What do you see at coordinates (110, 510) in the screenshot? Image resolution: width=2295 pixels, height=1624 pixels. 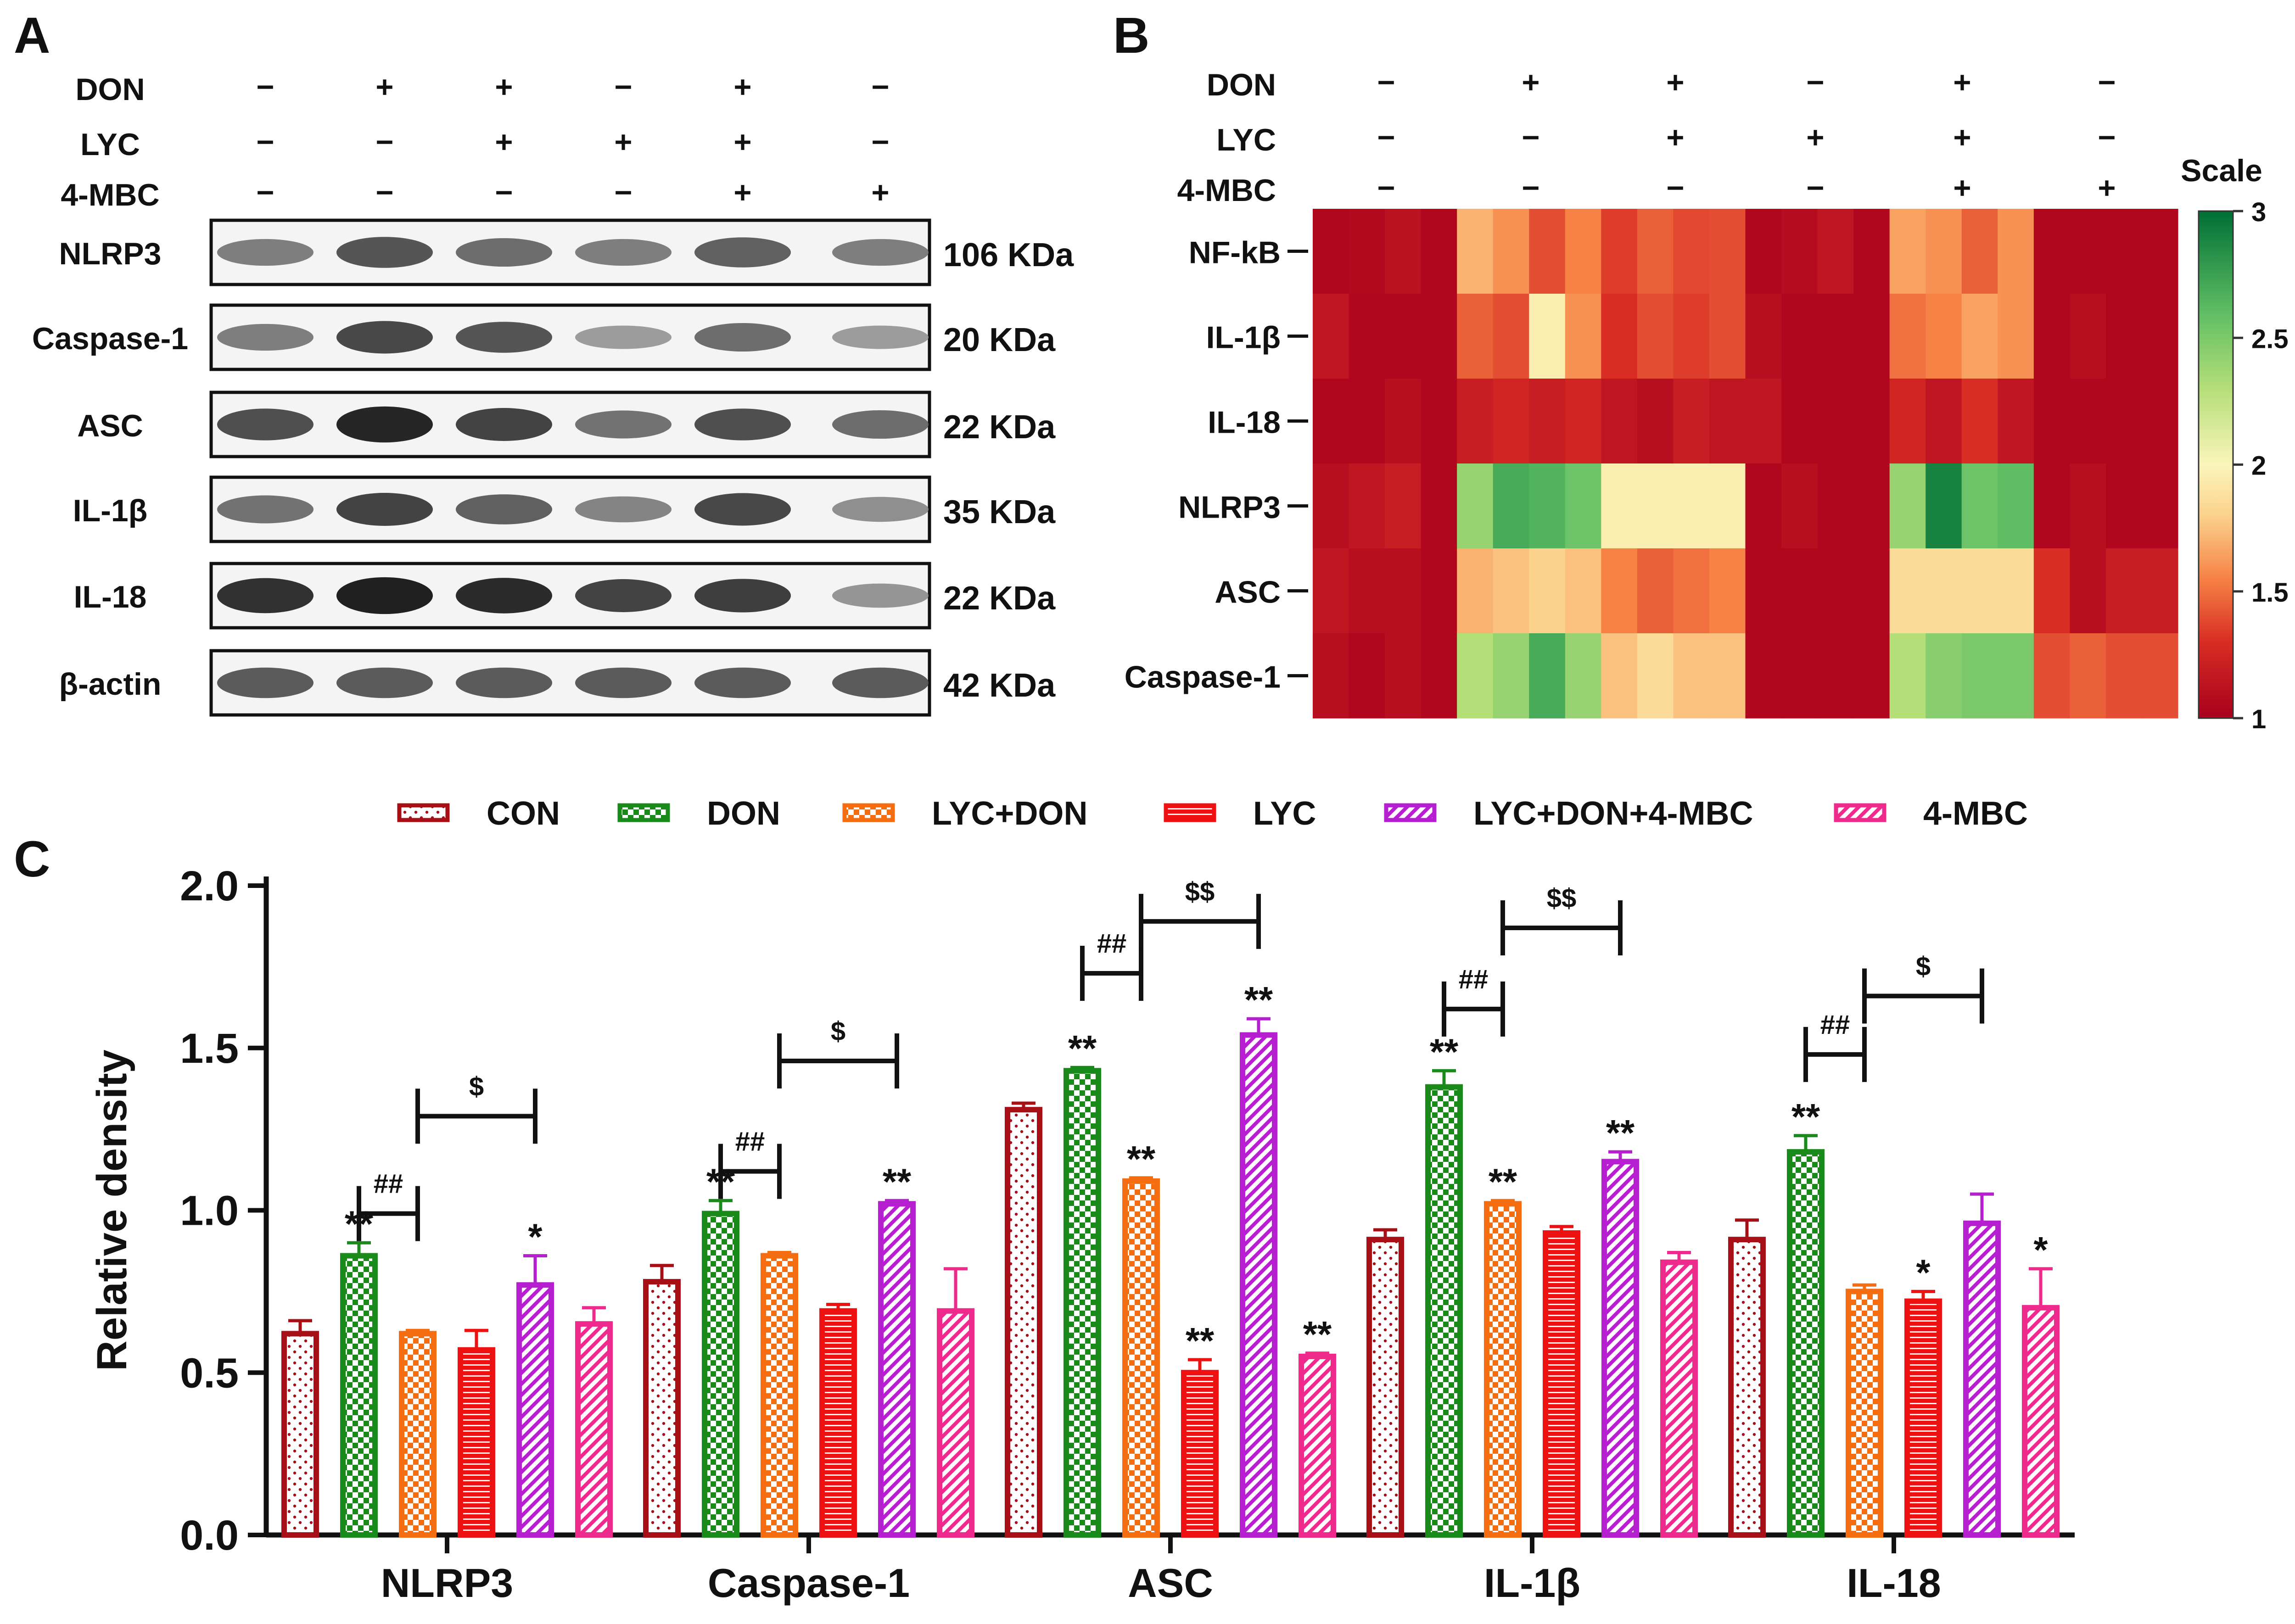 I see `blot-label: IL-1β` at bounding box center [110, 510].